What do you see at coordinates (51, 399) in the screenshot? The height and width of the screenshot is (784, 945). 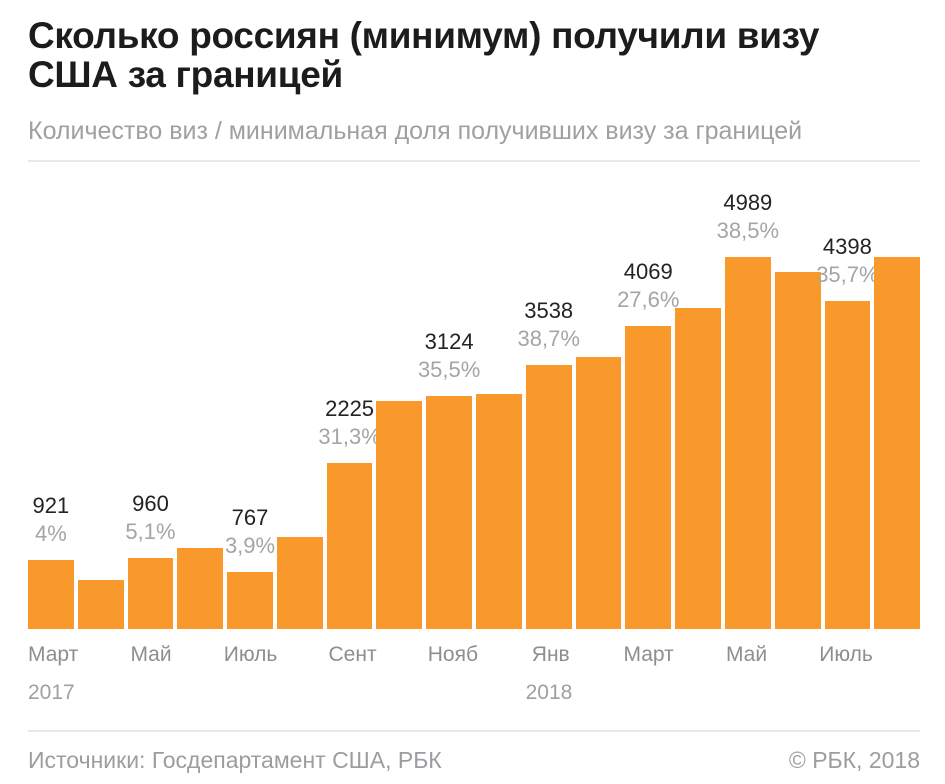 I see `bar-slot: 921 4%` at bounding box center [51, 399].